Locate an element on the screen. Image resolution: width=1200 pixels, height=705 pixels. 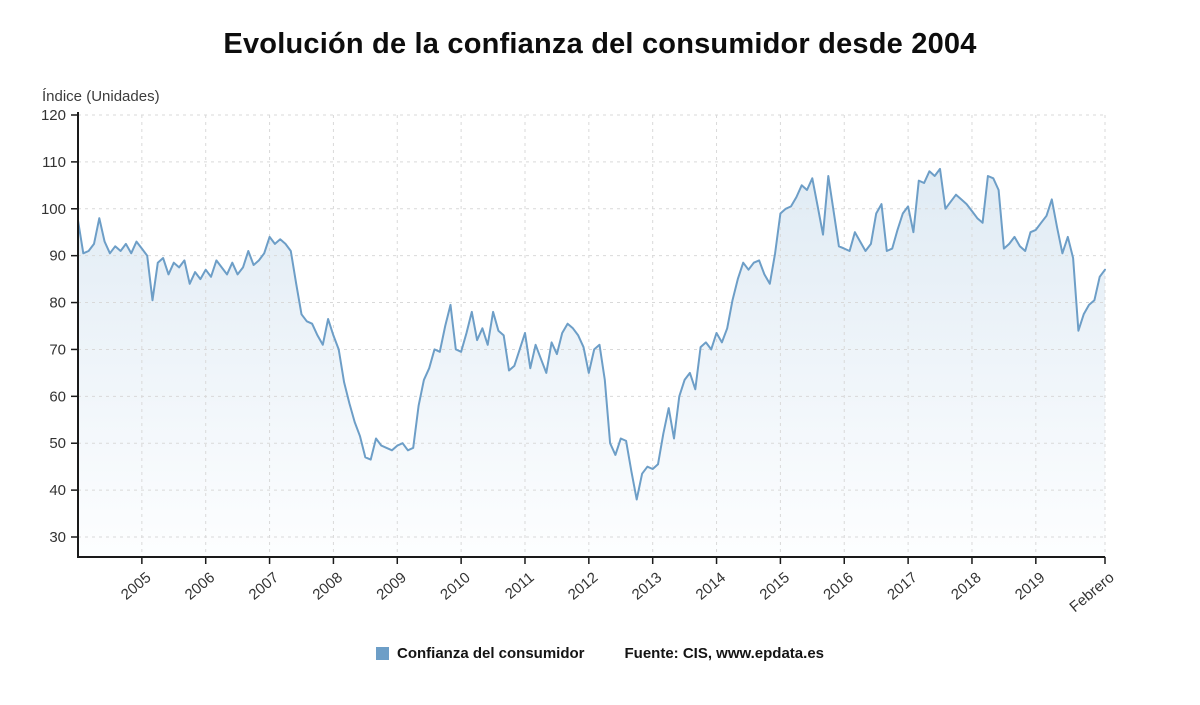
x-tick-label: 2008 is located at coordinates (327, 586).